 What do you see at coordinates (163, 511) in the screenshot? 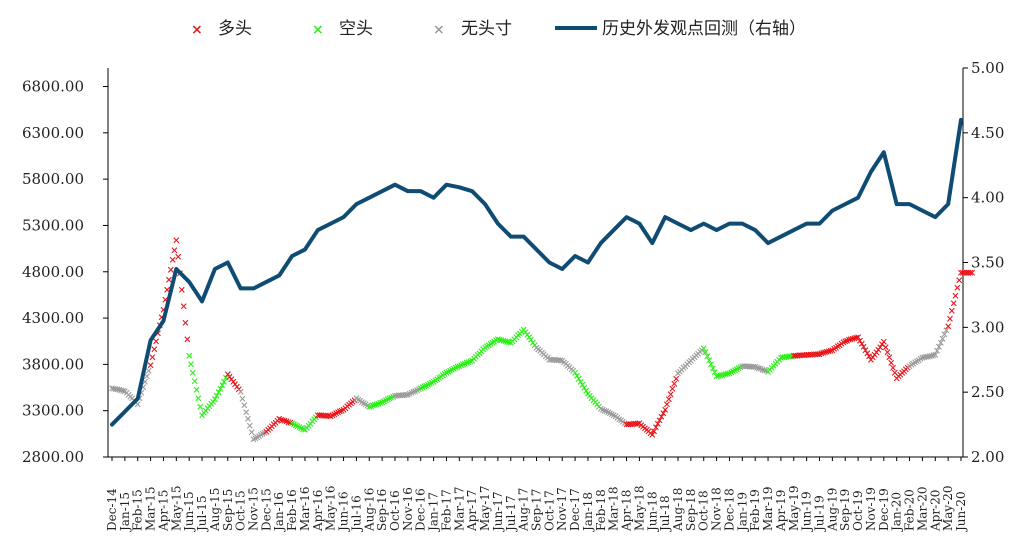
I see `x-tick-label: Apr-15` at bounding box center [163, 511].